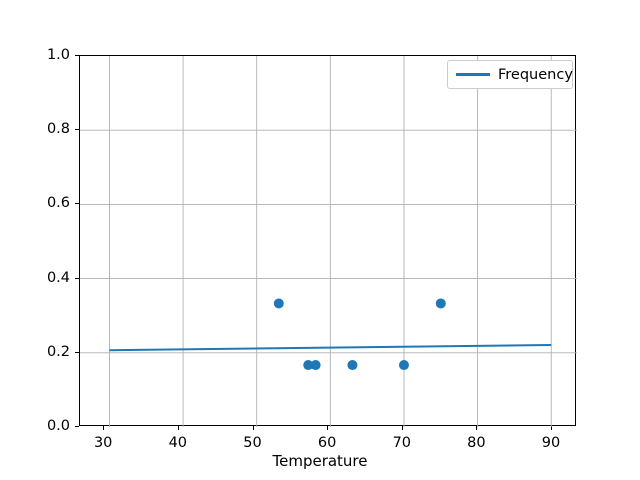 The image size is (640, 480). I want to click on legend: Frequency, so click(510, 74).